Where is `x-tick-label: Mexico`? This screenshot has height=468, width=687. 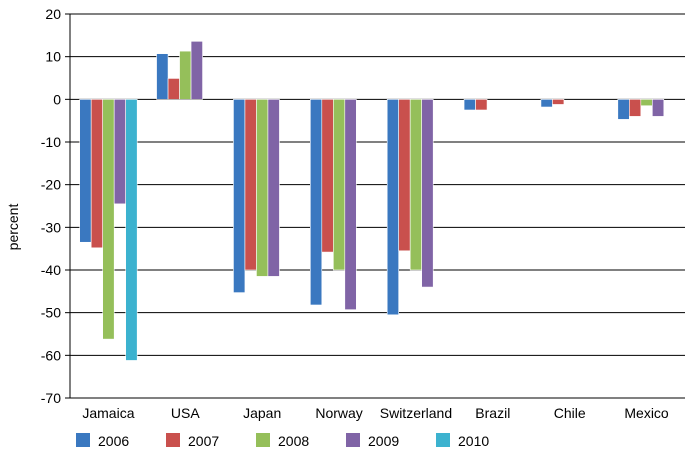
x-tick-label: Mexico is located at coordinates (646, 413).